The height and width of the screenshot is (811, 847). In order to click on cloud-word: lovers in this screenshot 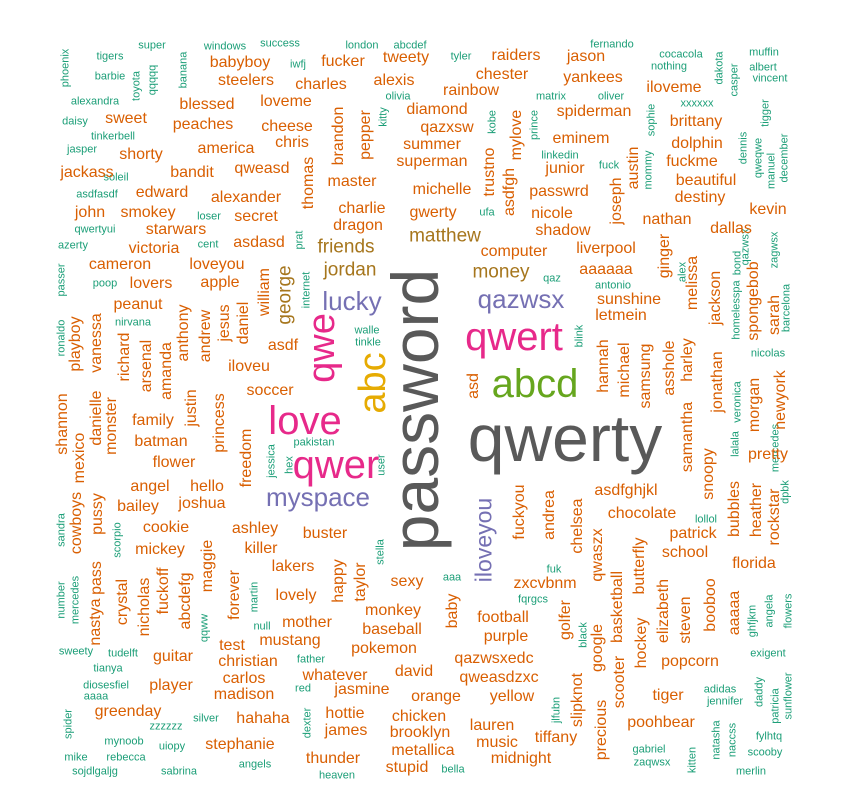, I will do `click(151, 283)`.